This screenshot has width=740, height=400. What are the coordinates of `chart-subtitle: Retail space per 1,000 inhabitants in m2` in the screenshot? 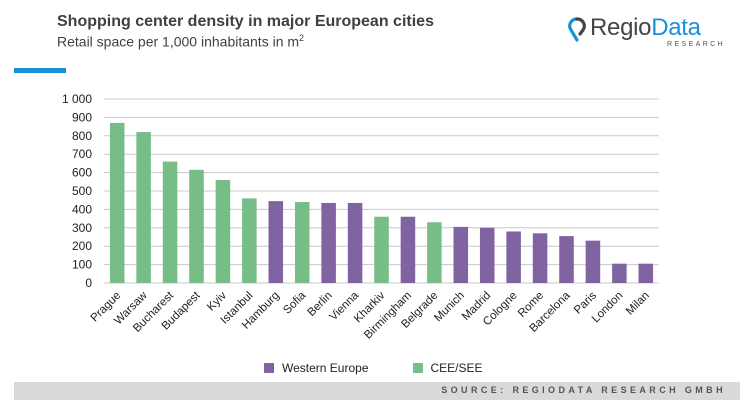 It's located at (180, 41).